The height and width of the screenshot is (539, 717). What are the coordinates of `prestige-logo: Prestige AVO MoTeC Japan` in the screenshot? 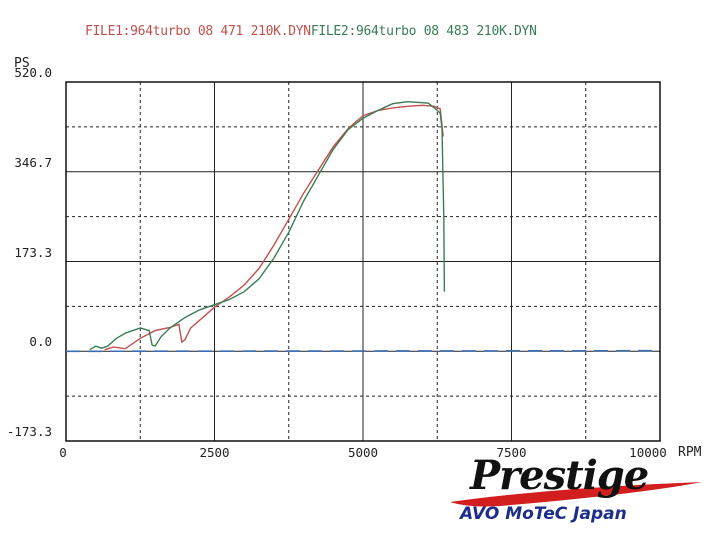 It's located at (575, 494).